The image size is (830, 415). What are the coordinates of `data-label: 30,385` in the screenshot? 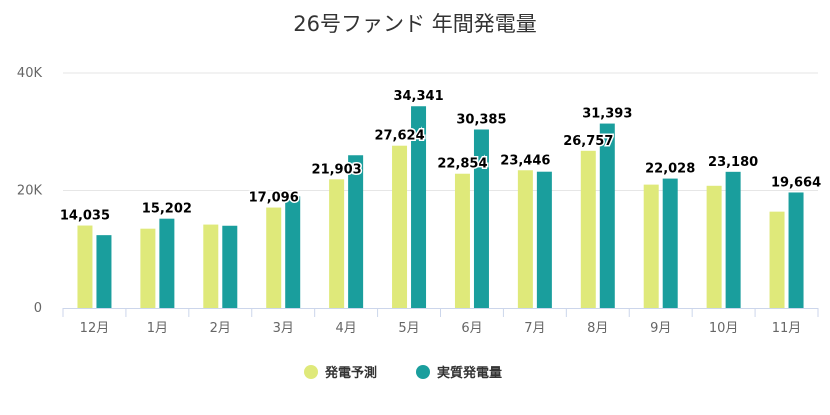 It's located at (481, 119).